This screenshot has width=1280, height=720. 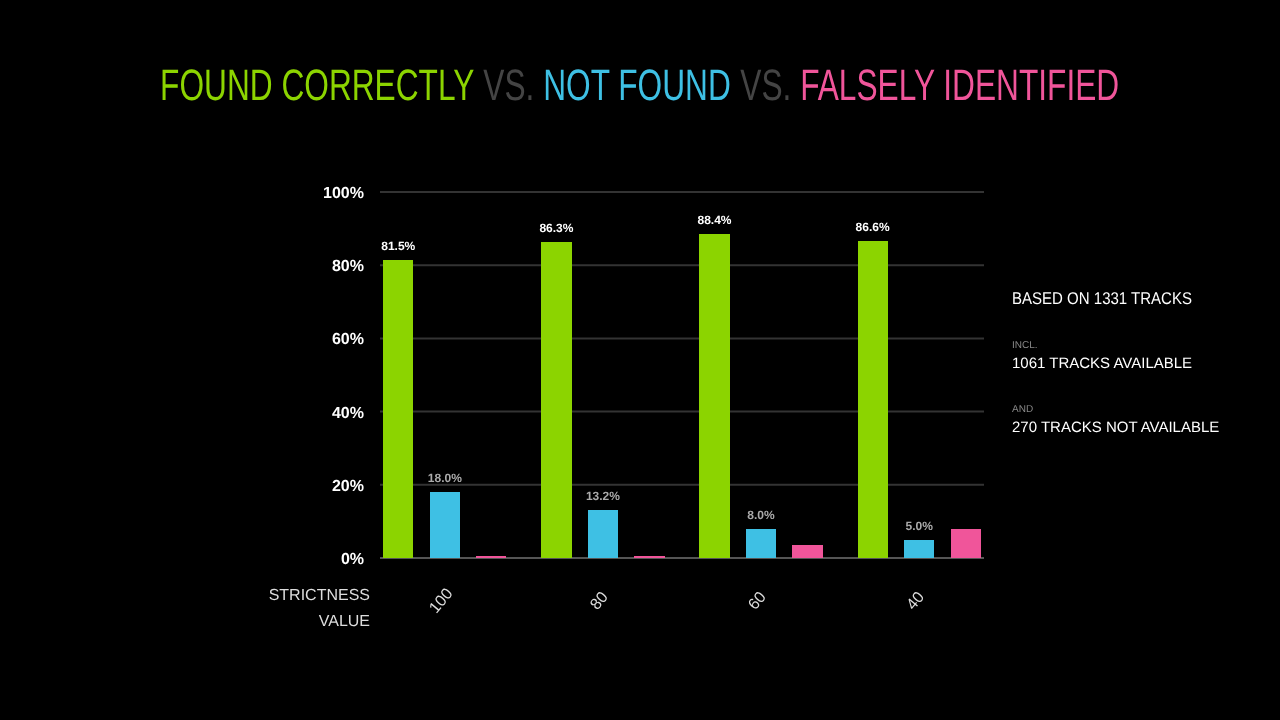 I want to click on y-tick-label: 0%, so click(x=352, y=559).